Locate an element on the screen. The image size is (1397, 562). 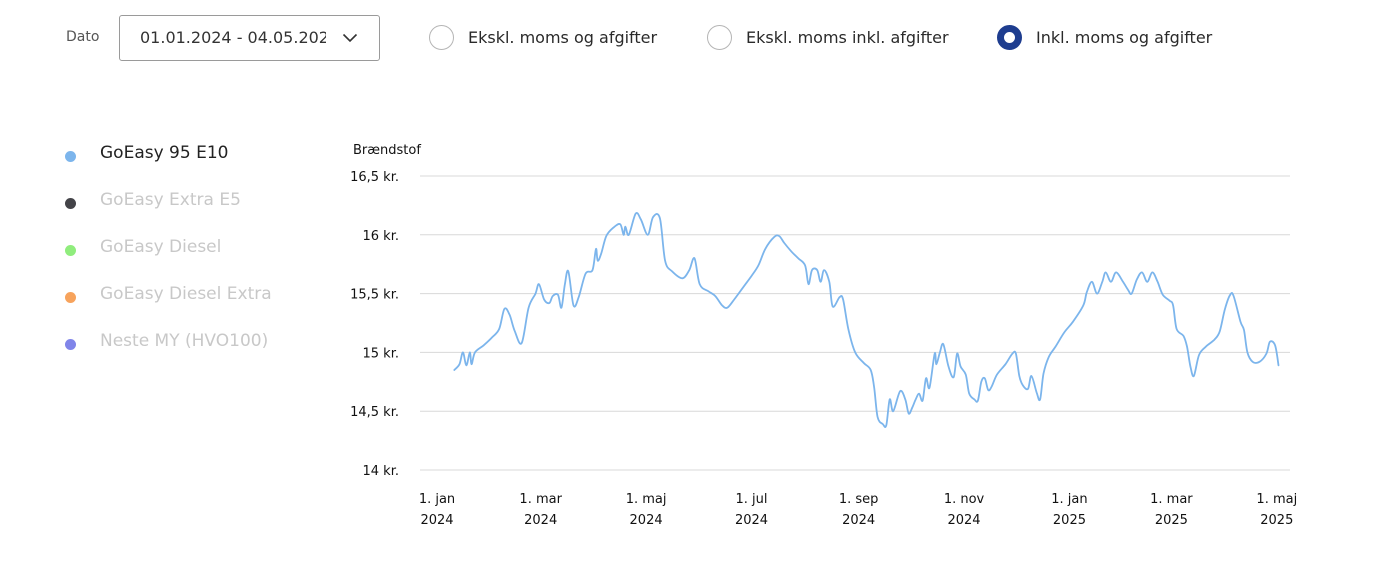
legend-label: GoEasy 95 E10 is located at coordinates (164, 153).